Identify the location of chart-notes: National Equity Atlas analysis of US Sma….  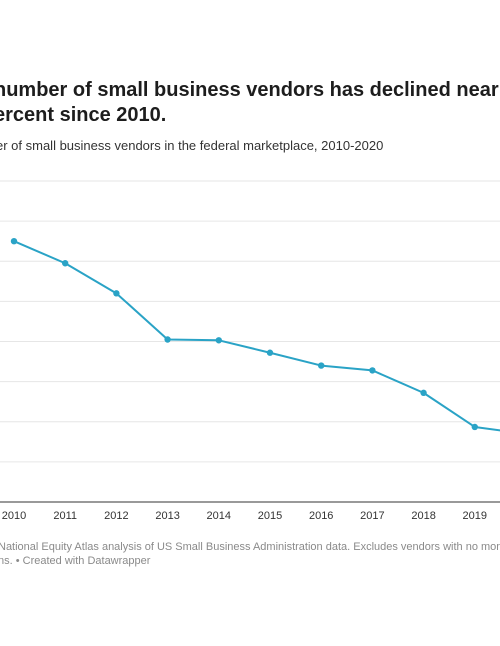
(250, 554).